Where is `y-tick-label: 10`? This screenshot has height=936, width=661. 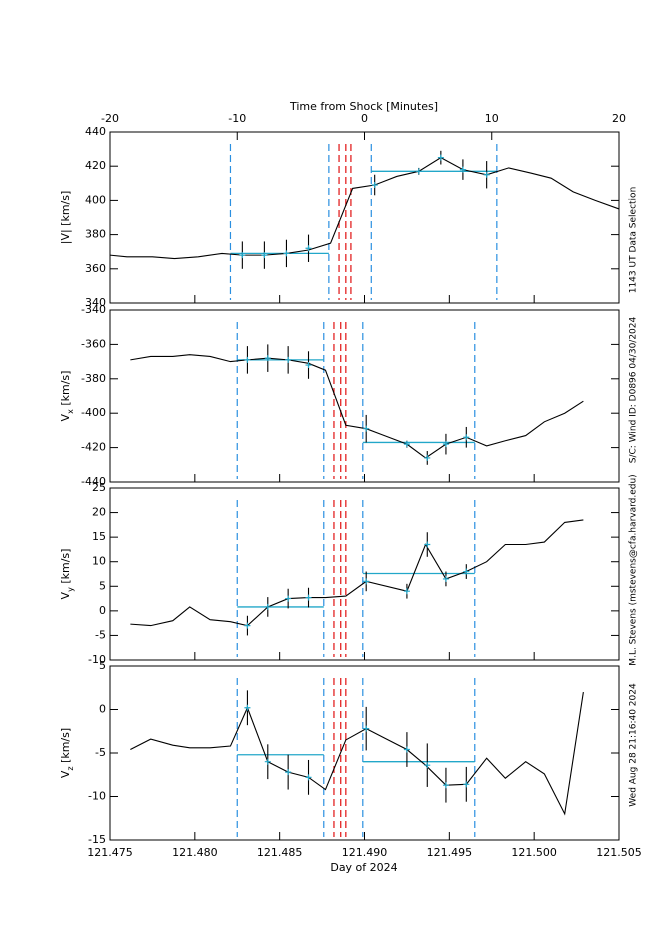 y-tick-label: 10 is located at coordinates (99, 561).